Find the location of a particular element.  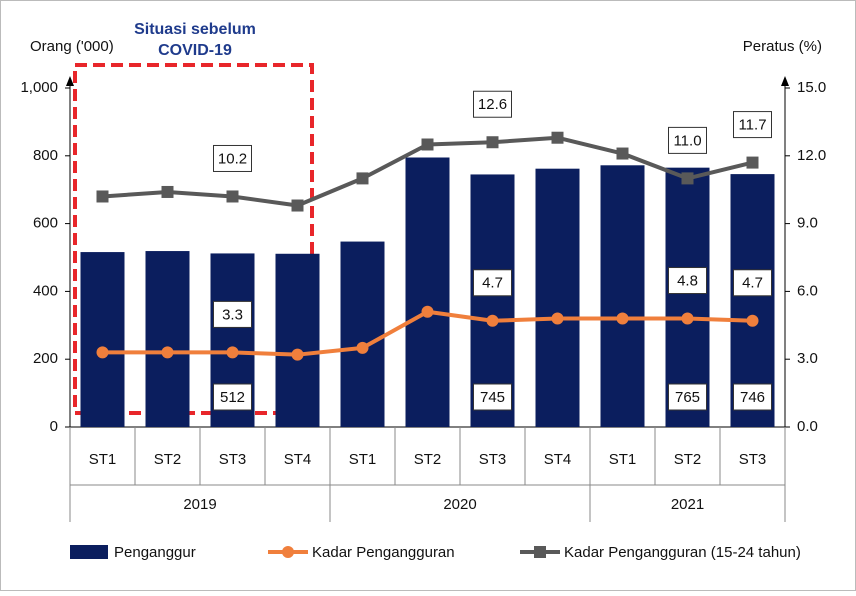

legend-swatch is located at coordinates (89, 552).